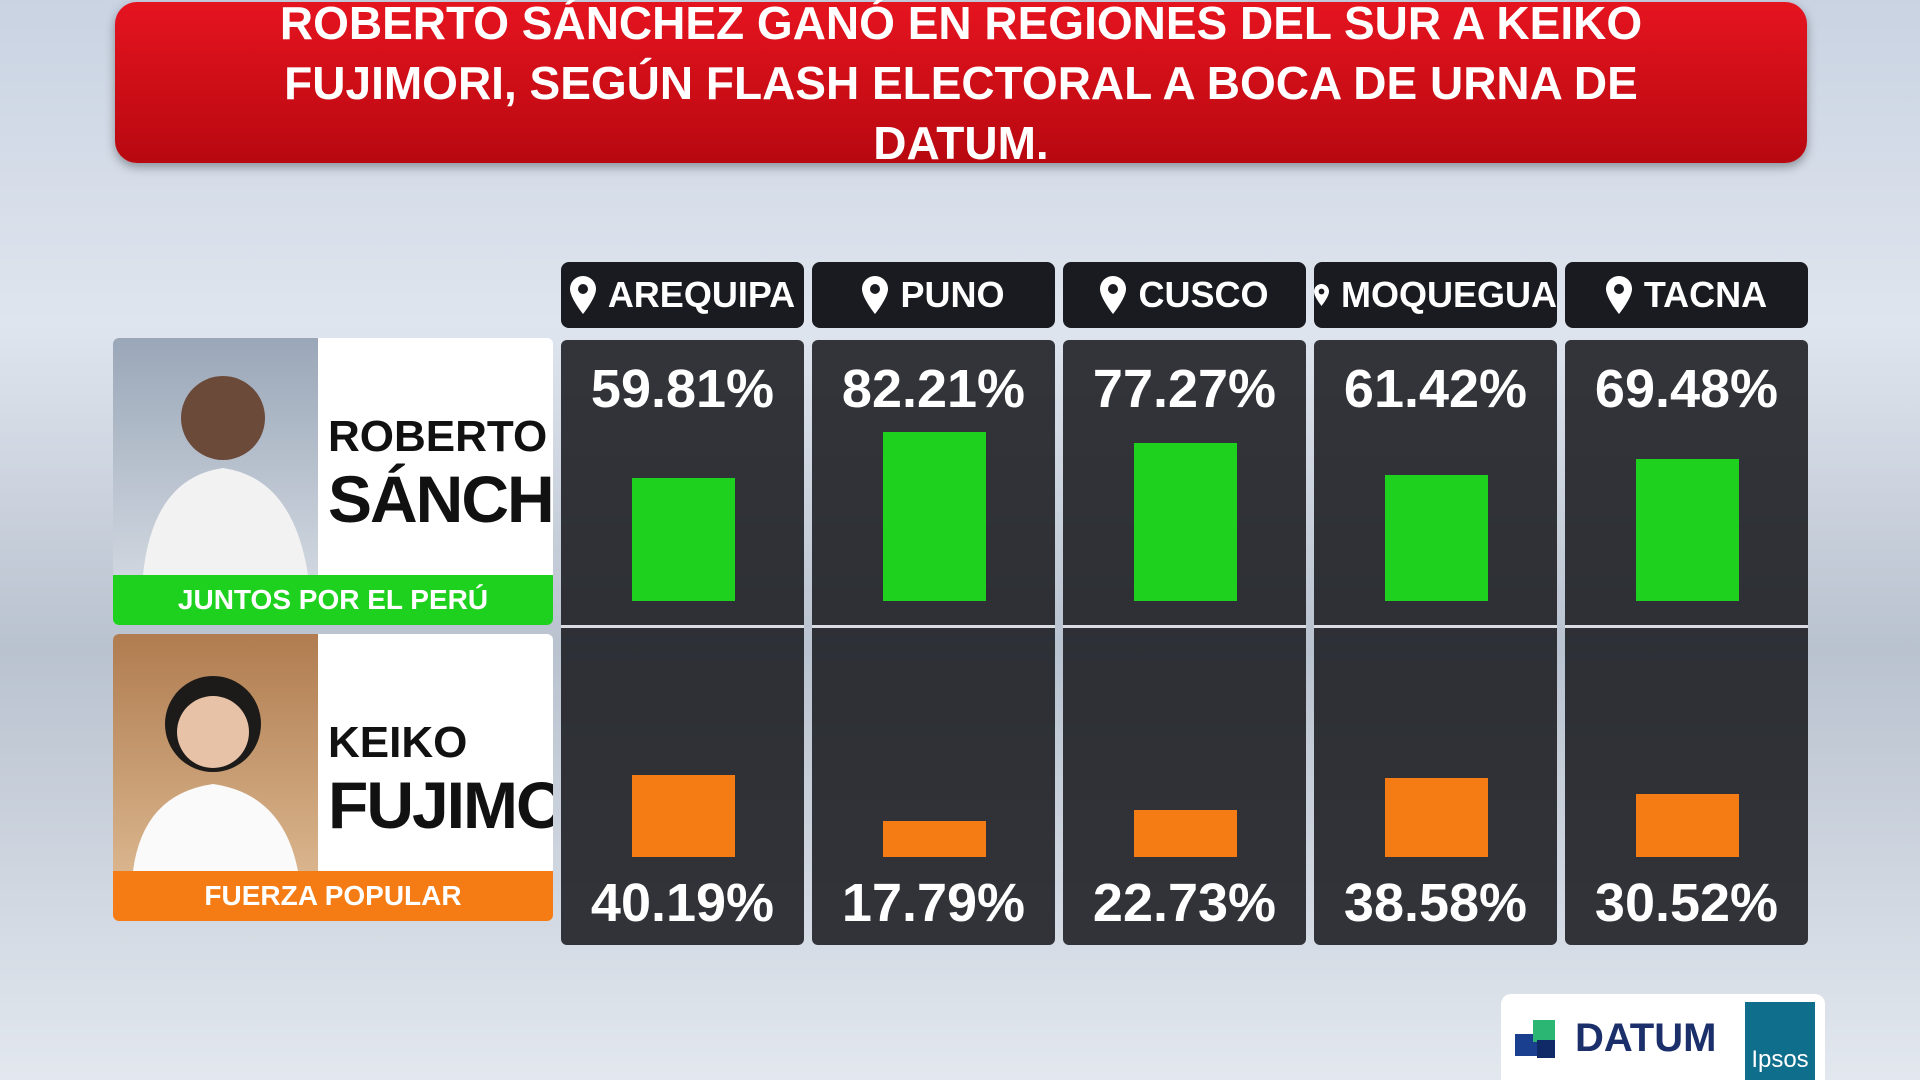 The height and width of the screenshot is (1080, 1920). Describe the element at coordinates (952, 294) in the screenshot. I see `category-label: PUNO` at that location.